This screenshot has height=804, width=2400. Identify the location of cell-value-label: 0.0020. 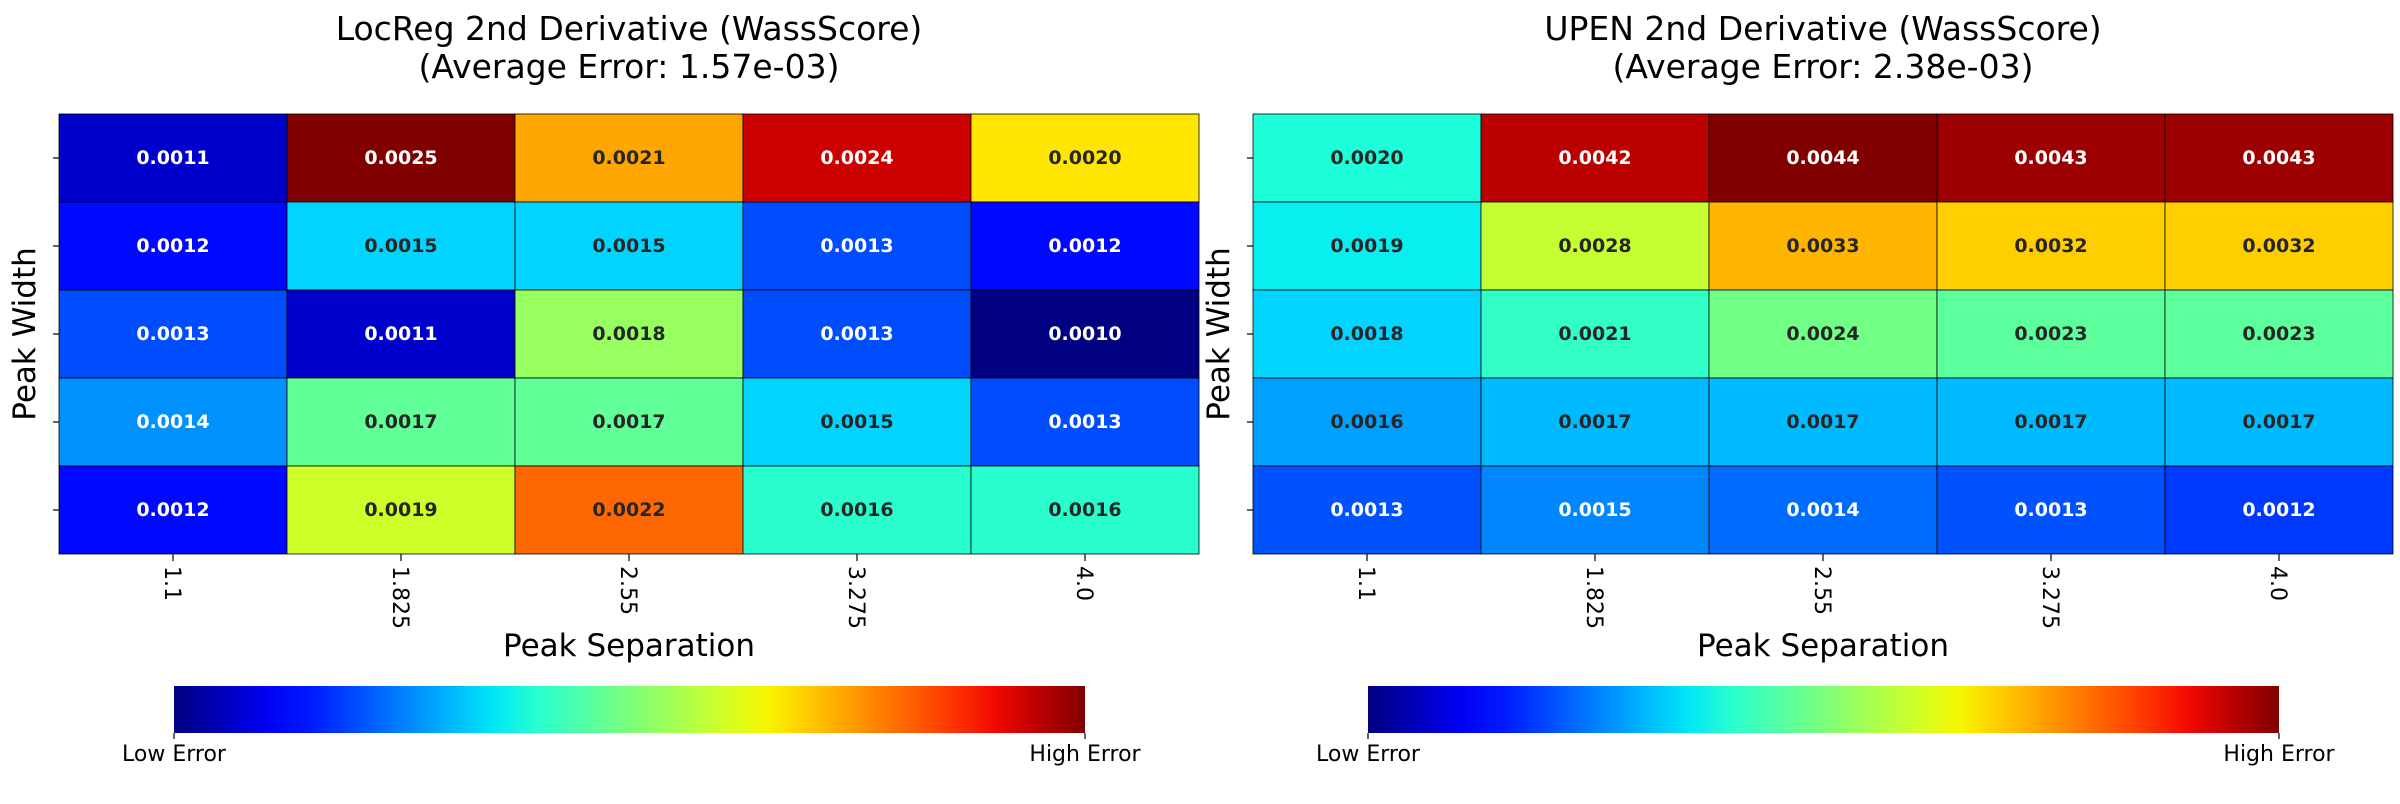
(1084, 158).